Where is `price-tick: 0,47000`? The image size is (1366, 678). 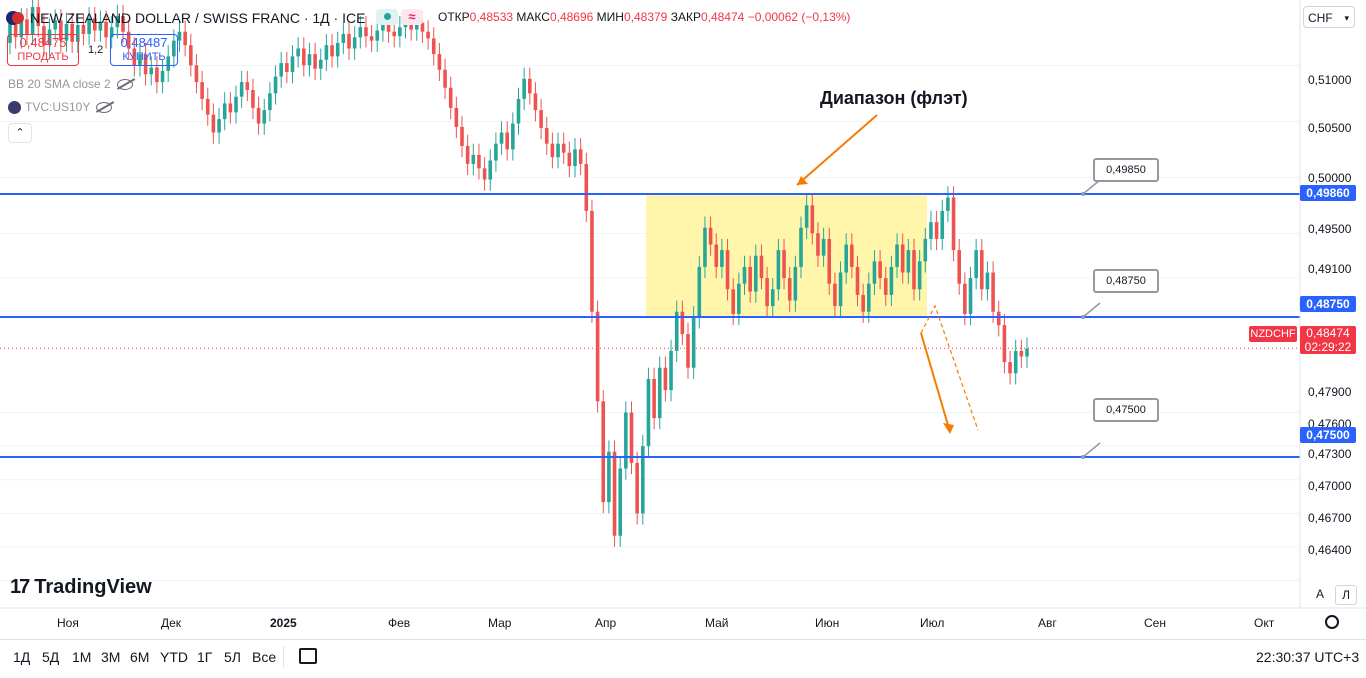
price-tick: 0,47000 is located at coordinates (1330, 486).